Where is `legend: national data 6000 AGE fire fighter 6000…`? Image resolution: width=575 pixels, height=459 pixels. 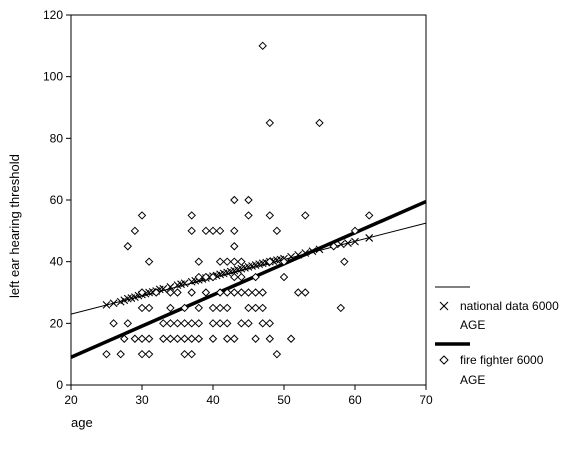
legend: national data 6000 AGE fire fighter 6000… is located at coordinates (497, 336).